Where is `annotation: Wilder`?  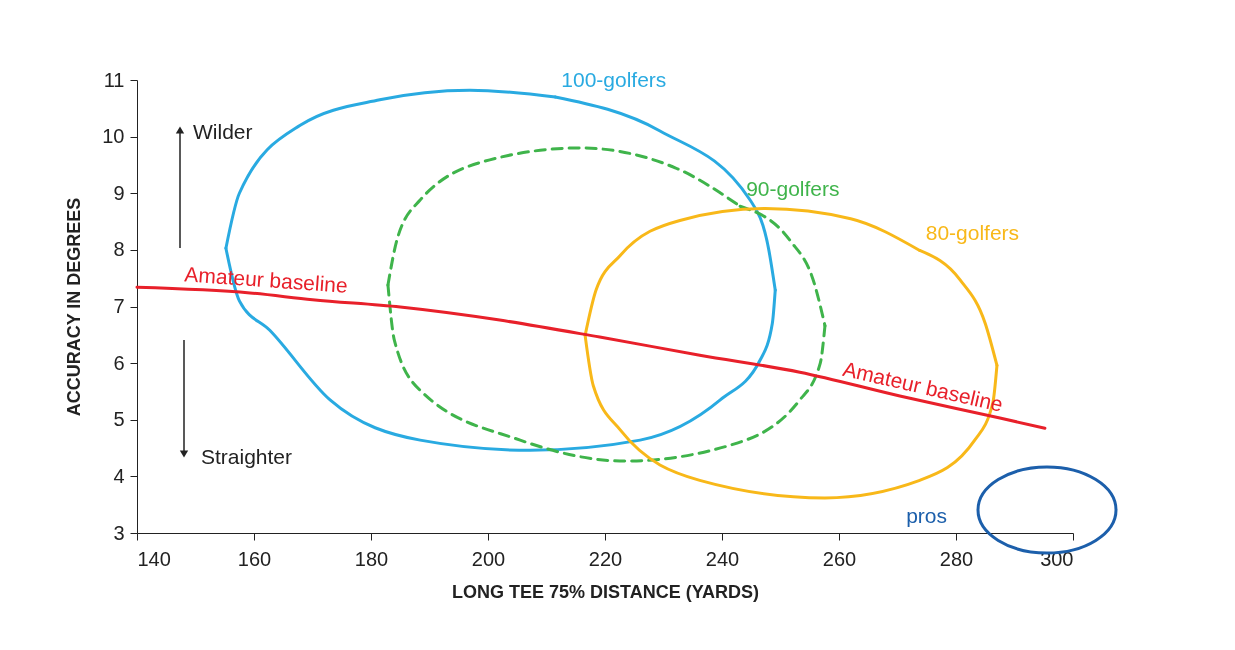 annotation: Wilder is located at coordinates (223, 131).